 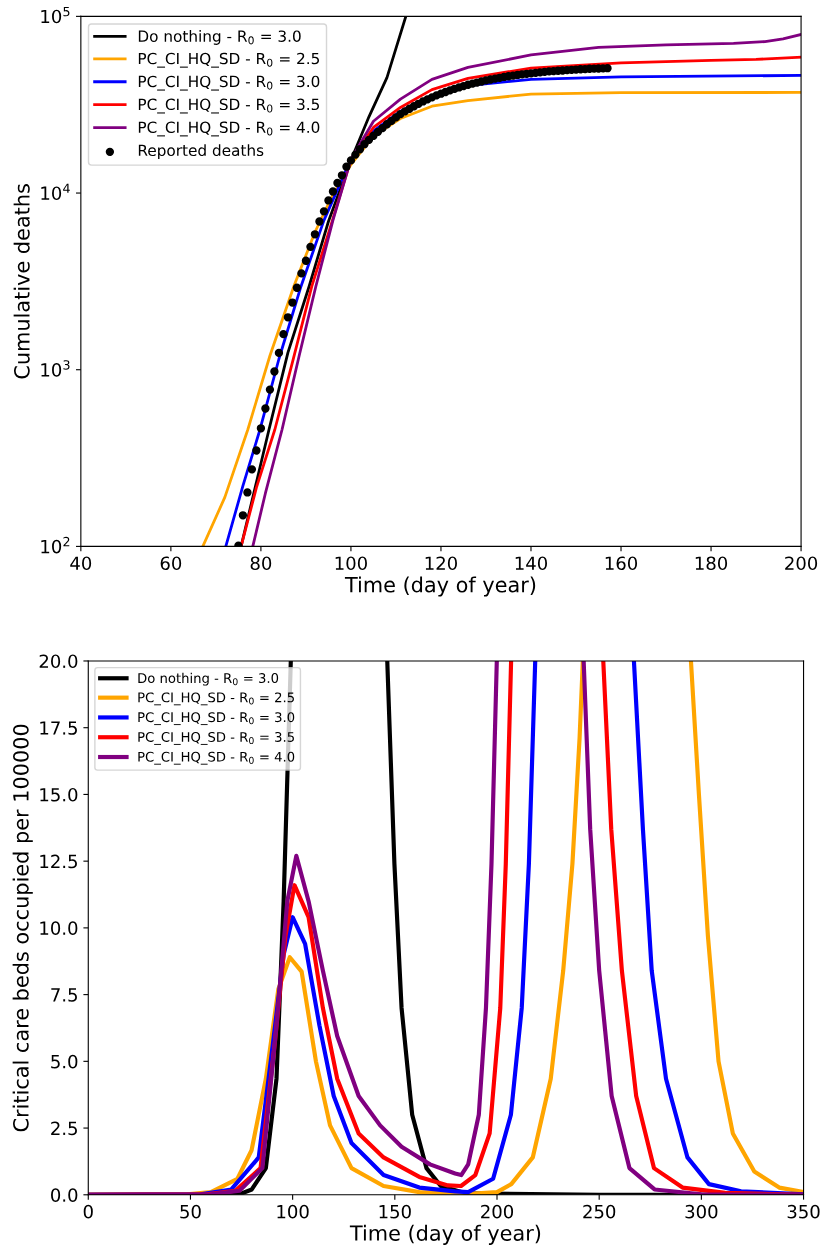 I want to click on x-tick-label: 120, so click(x=441, y=563).